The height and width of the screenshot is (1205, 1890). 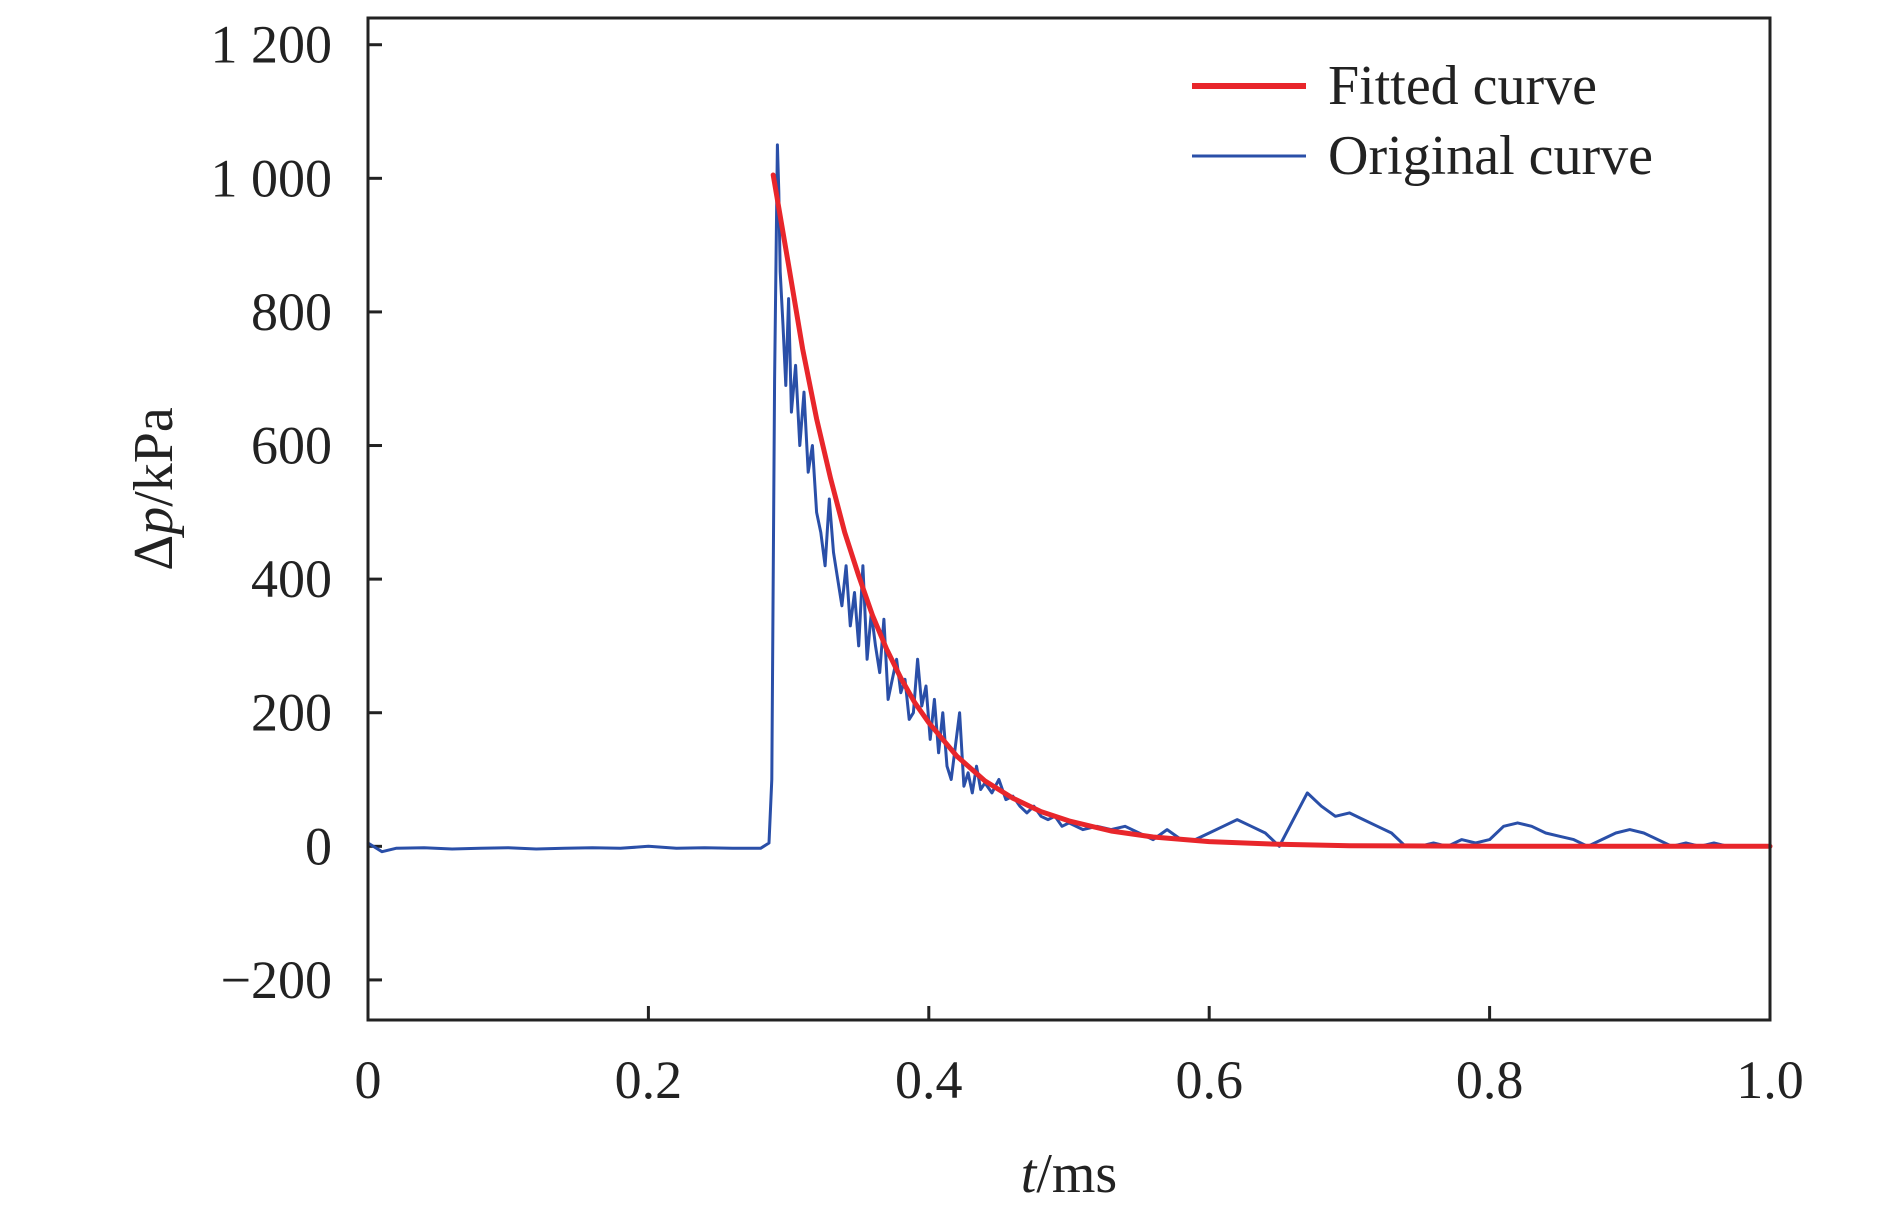 I want to click on x-tick-label: 0.8, so click(x=1490, y=1080).